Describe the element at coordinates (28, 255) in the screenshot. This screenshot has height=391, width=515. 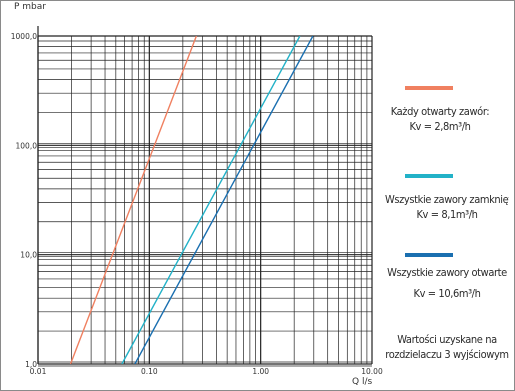
I see `y-tick-label: 10,0` at that location.